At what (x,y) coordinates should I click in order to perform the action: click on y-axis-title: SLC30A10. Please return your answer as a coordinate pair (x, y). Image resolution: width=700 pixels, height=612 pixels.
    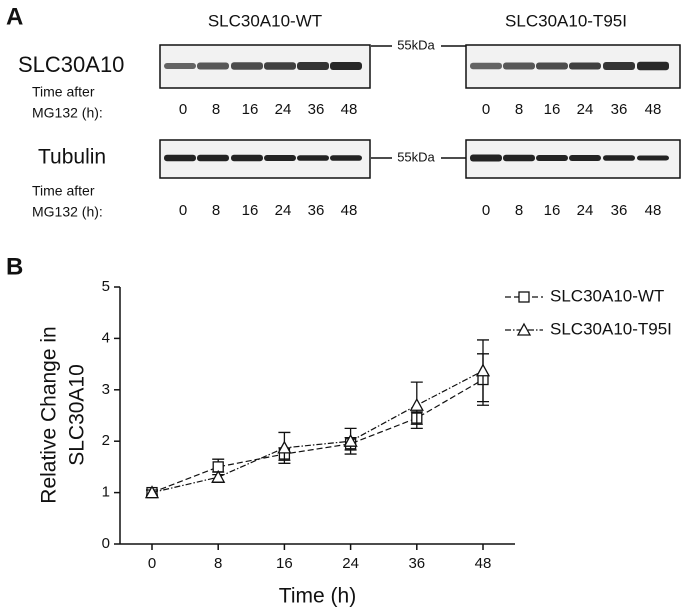
    Looking at the image, I should click on (77, 415).